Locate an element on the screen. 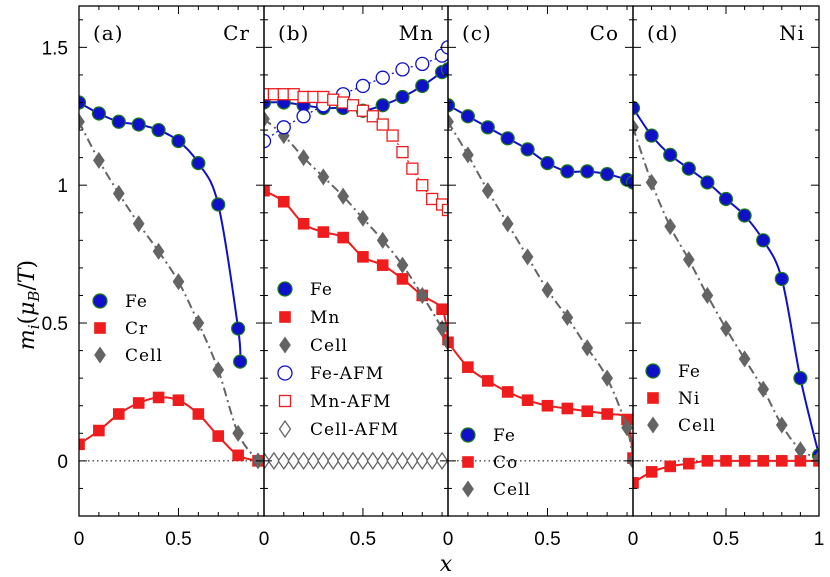 The height and width of the screenshot is (577, 830). panel-0-element-label: Cr is located at coordinates (236, 33).